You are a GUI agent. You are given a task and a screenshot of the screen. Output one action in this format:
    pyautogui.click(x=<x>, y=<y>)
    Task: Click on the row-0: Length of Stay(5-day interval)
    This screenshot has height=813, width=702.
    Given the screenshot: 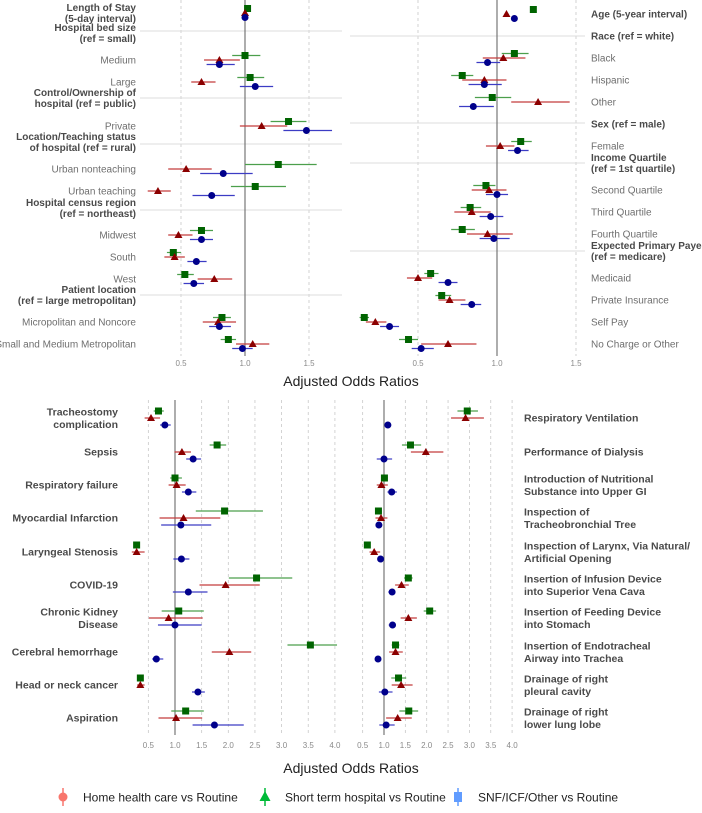 What is the action you would take?
    pyautogui.click(x=158, y=14)
    